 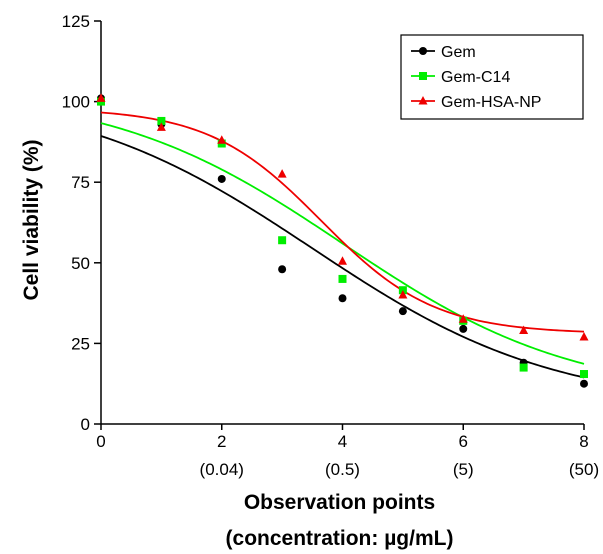 I want to click on y-tick-label: 50, so click(x=80, y=263).